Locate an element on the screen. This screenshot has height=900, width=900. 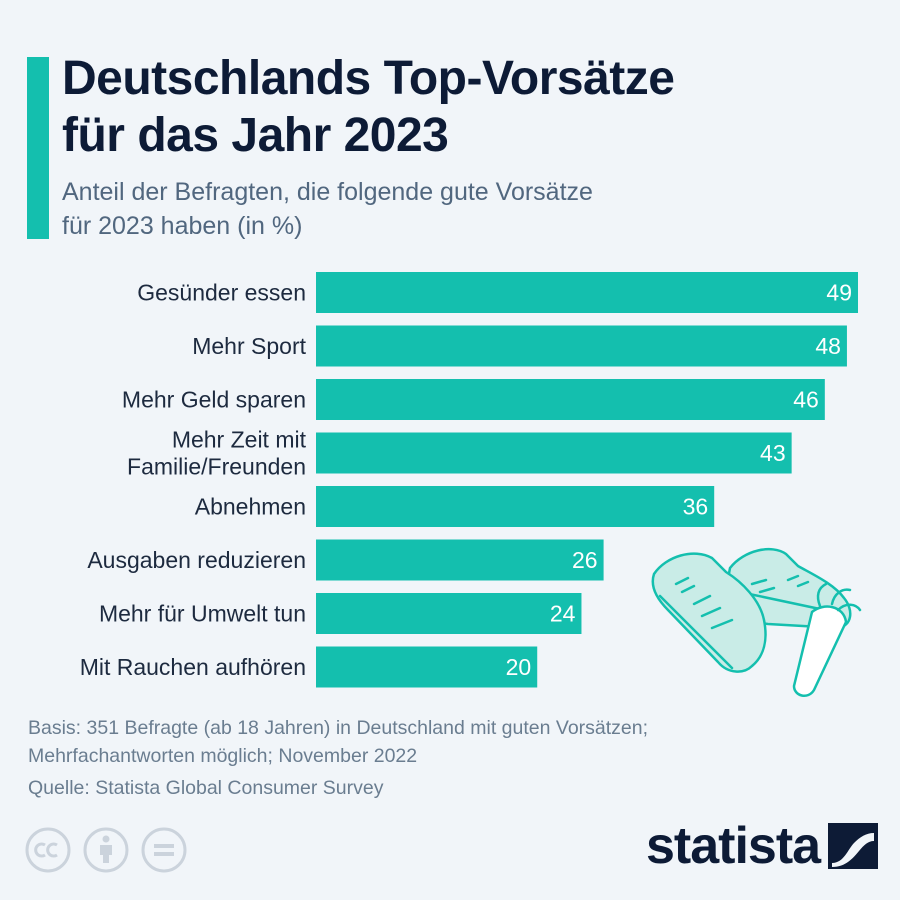
bar-value-label-6: 24 is located at coordinates (563, 614).